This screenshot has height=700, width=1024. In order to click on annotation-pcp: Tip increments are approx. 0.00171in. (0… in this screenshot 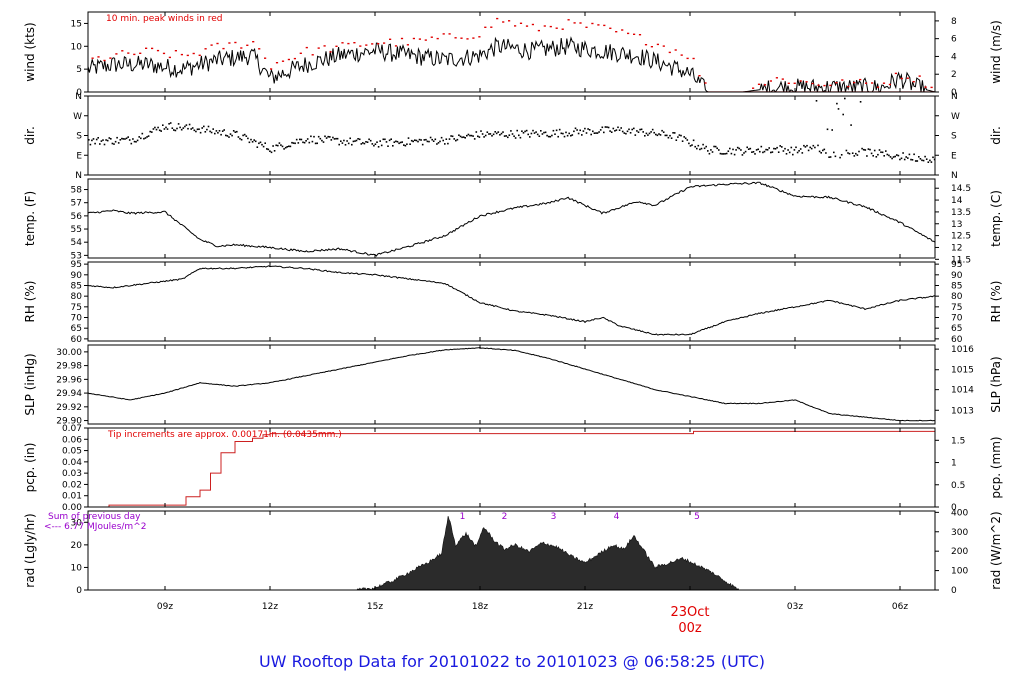, I will do `click(224, 435)`.